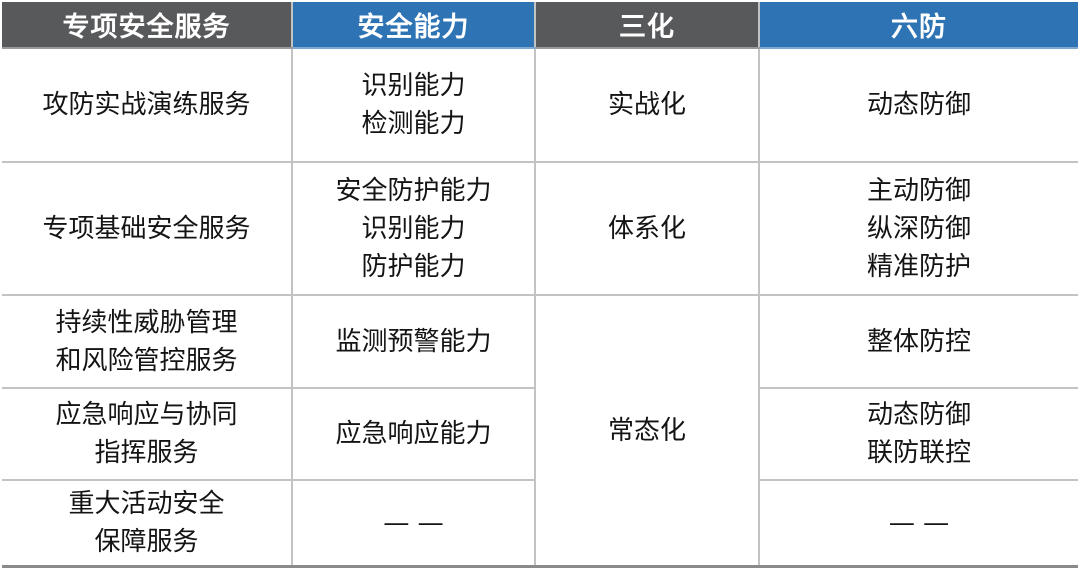 This screenshot has width=1080, height=579. What do you see at coordinates (146, 415) in the screenshot?
I see `cell-text-line: 应急响应与协同` at bounding box center [146, 415].